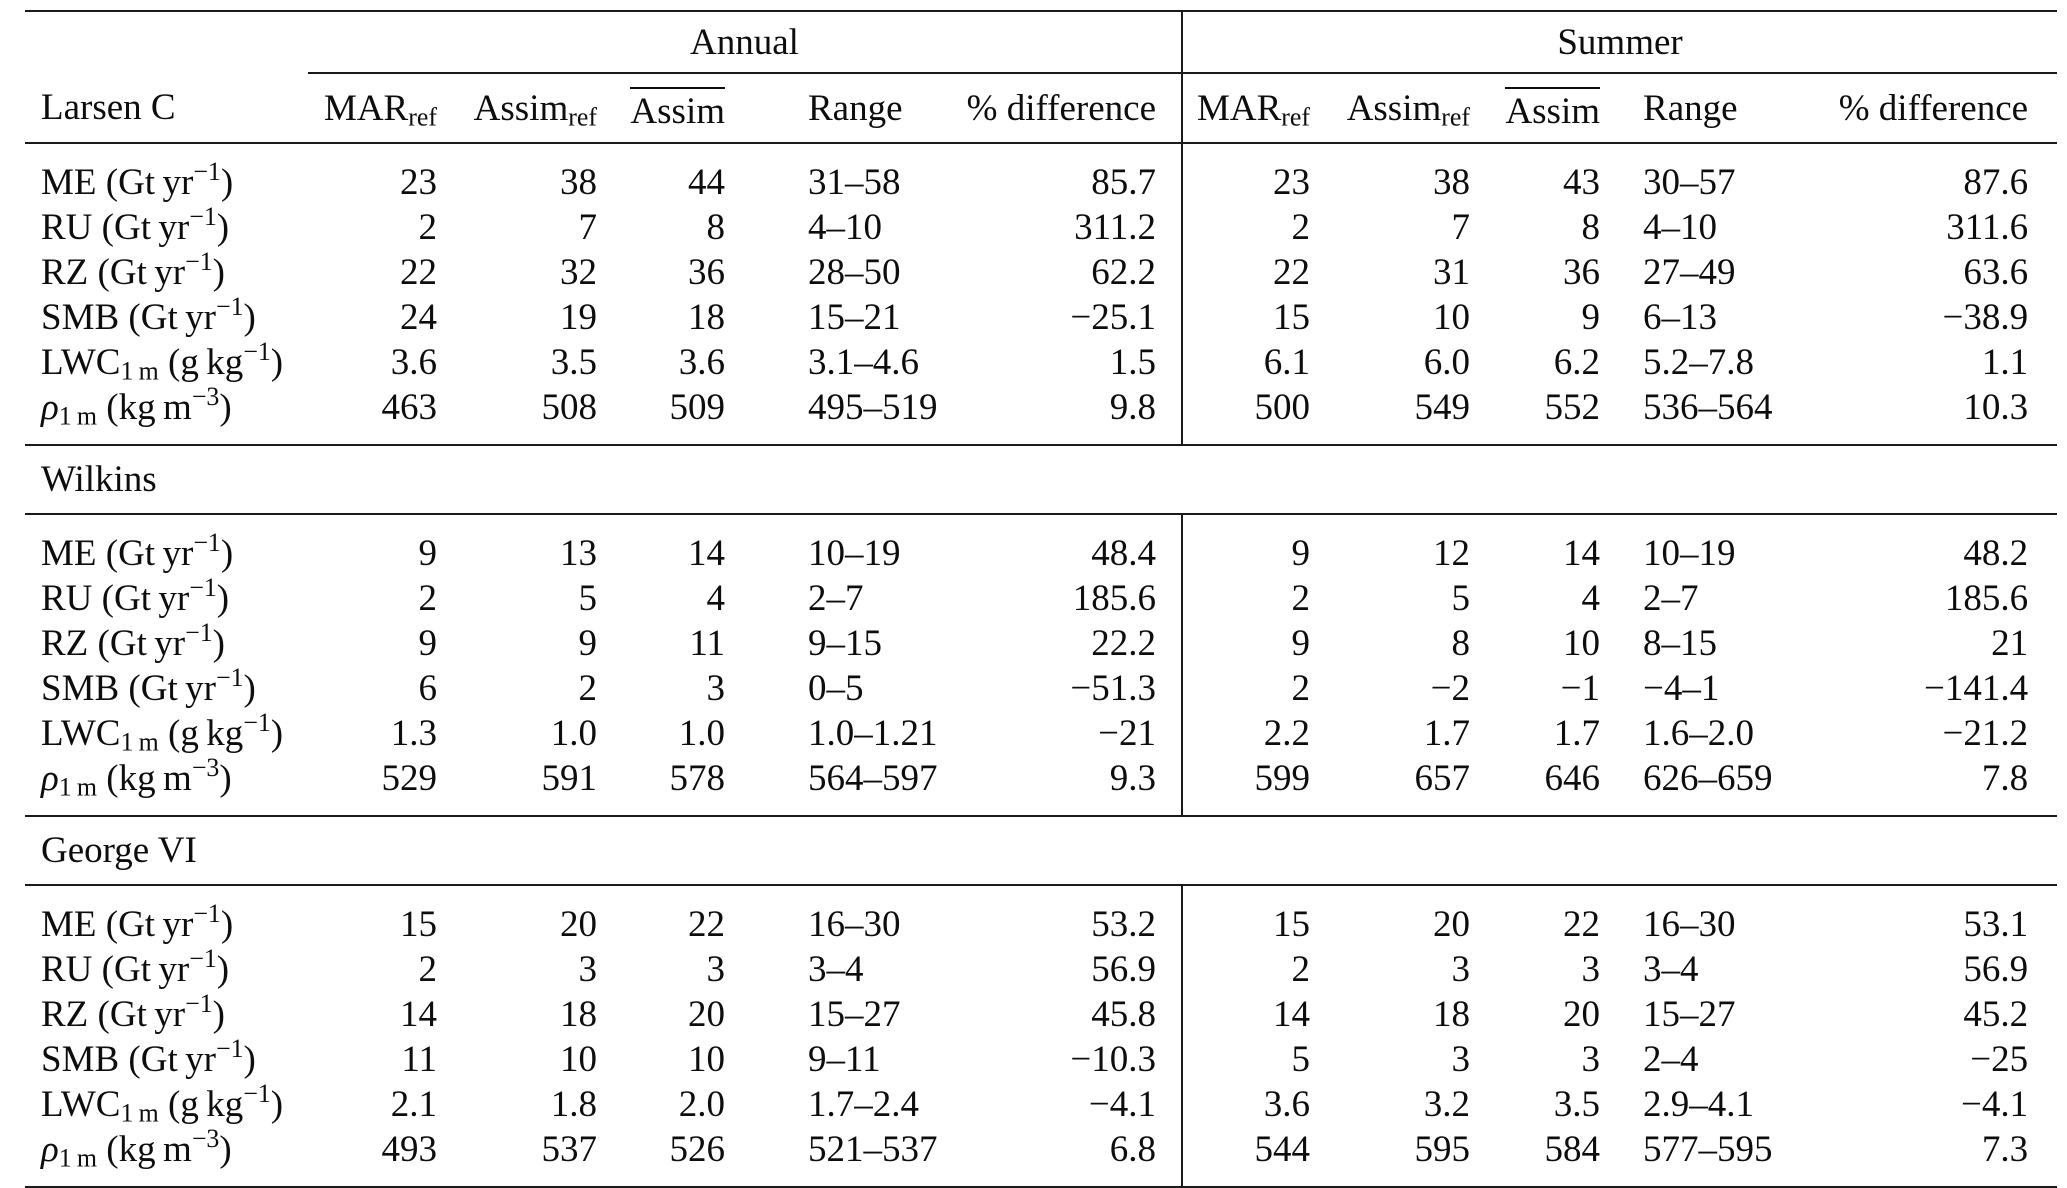 The width and height of the screenshot is (2067, 1188). Describe the element at coordinates (873, 778) in the screenshot. I see `cell-wilkins-rho-annual-range: 564–597` at that location.